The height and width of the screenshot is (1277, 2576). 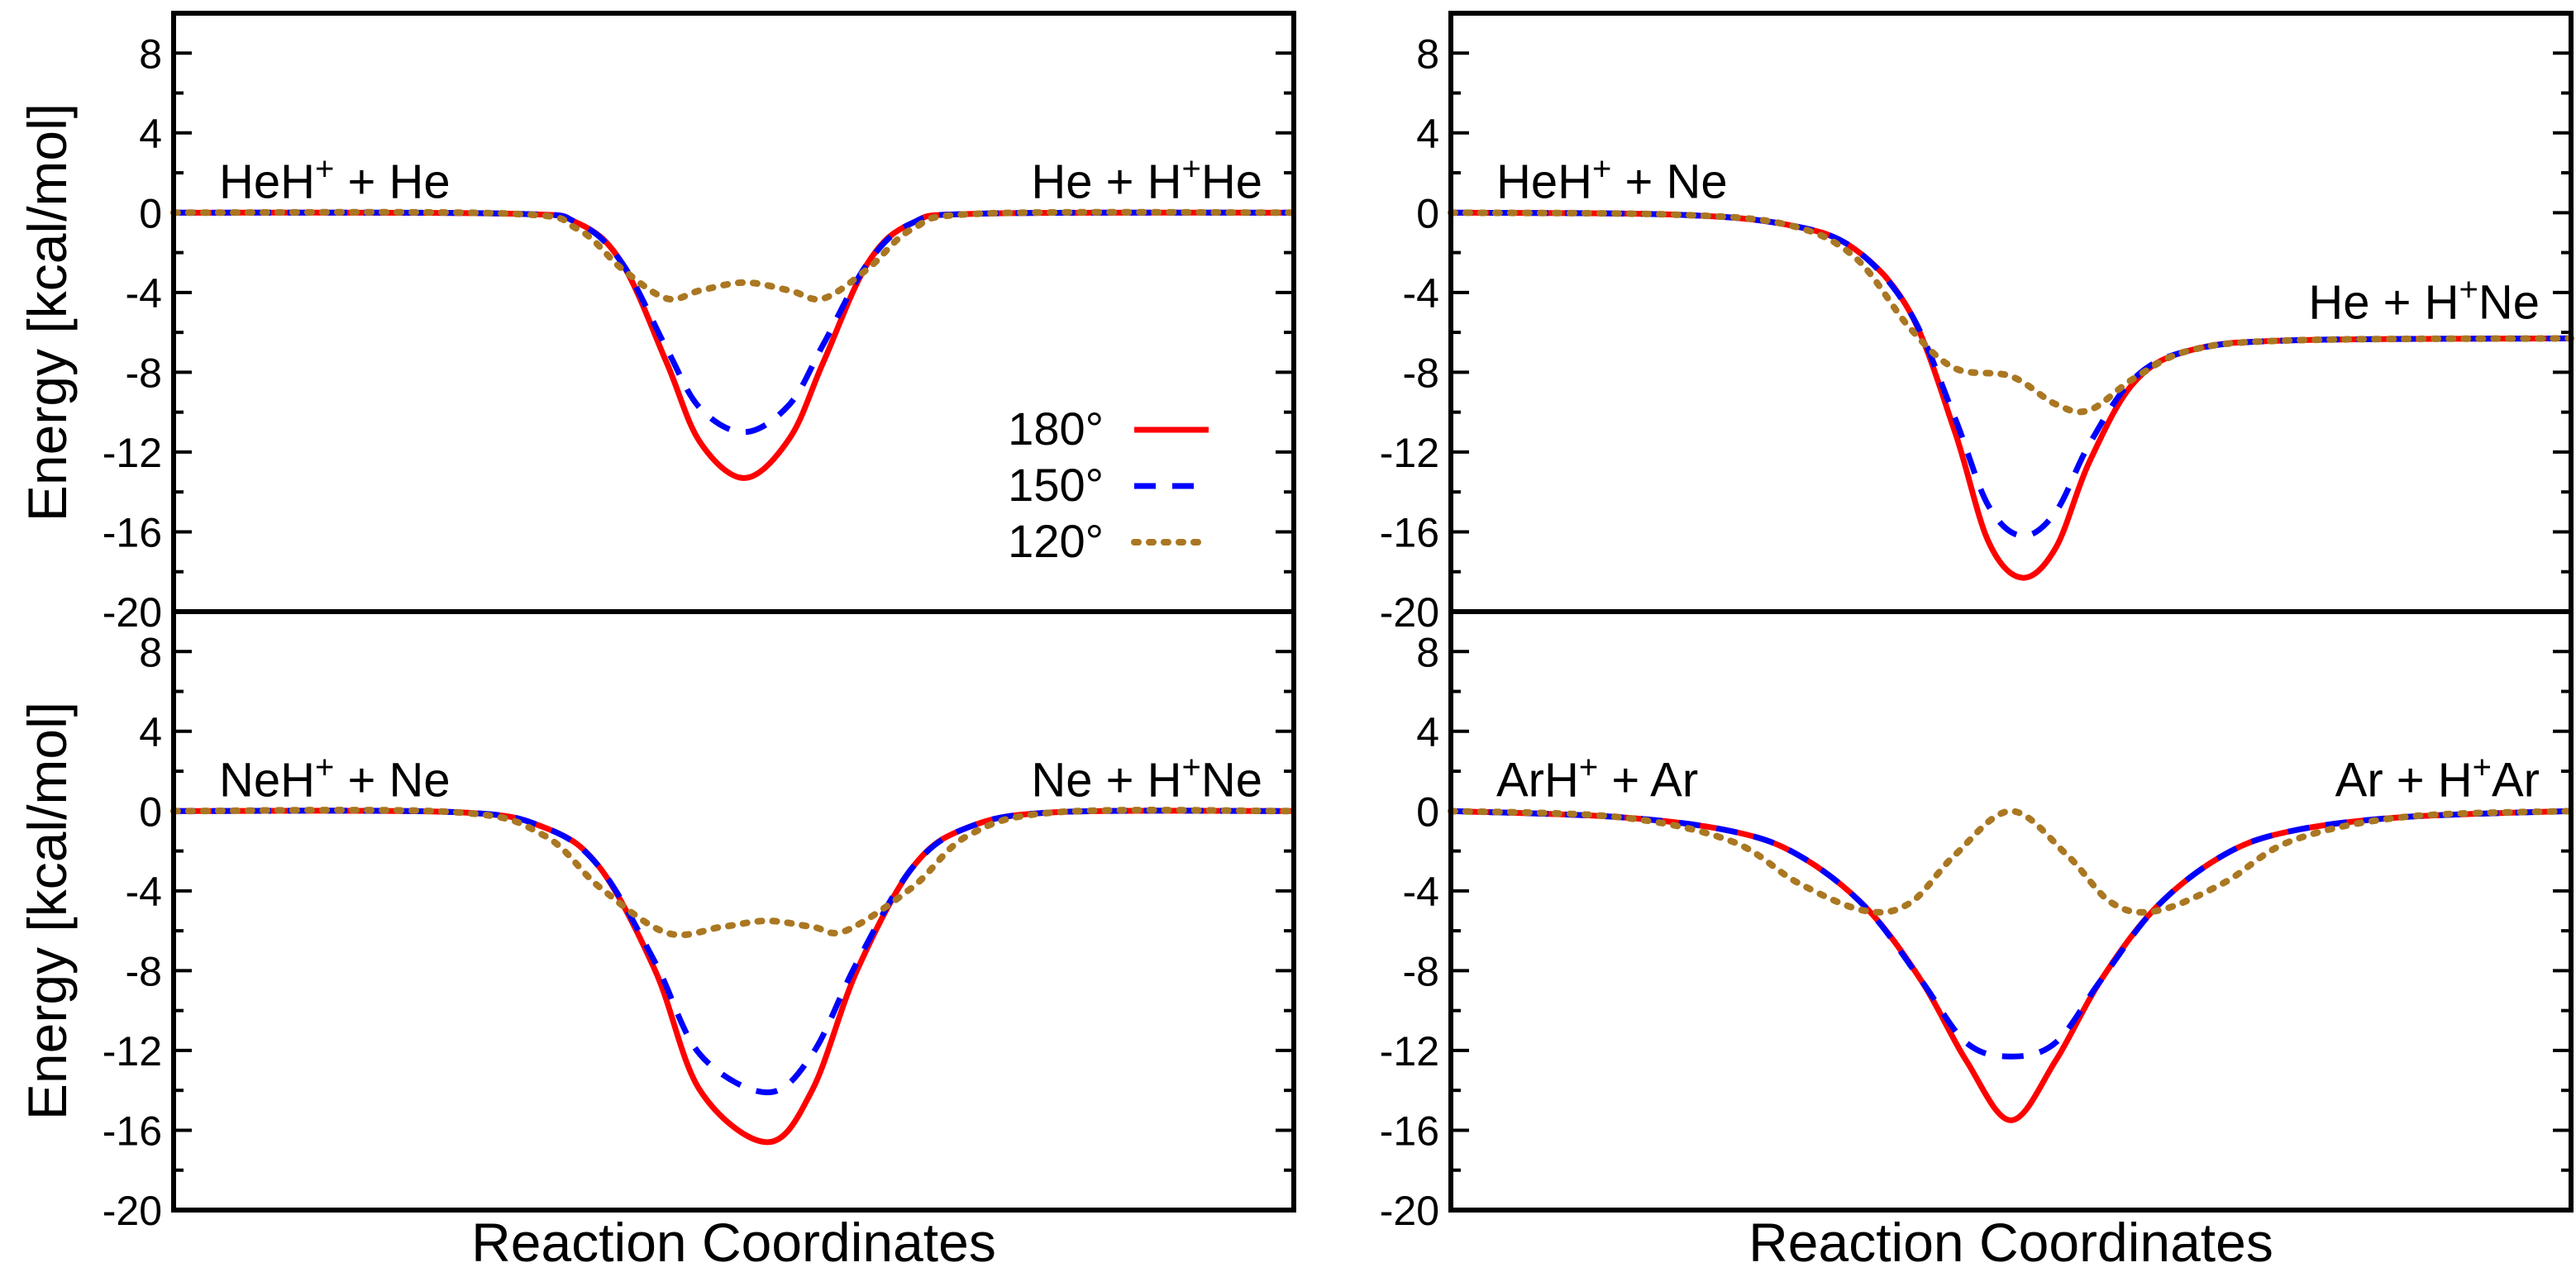 What do you see at coordinates (1056, 541) in the screenshot?
I see `legend-label: 120°` at bounding box center [1056, 541].